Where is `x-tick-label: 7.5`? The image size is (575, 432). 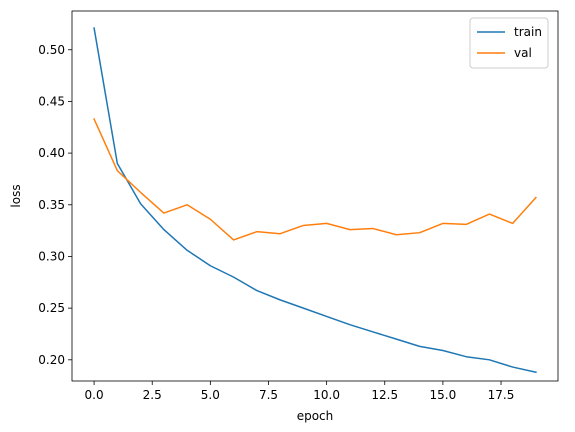
x-tick-label: 7.5 is located at coordinates (268, 395).